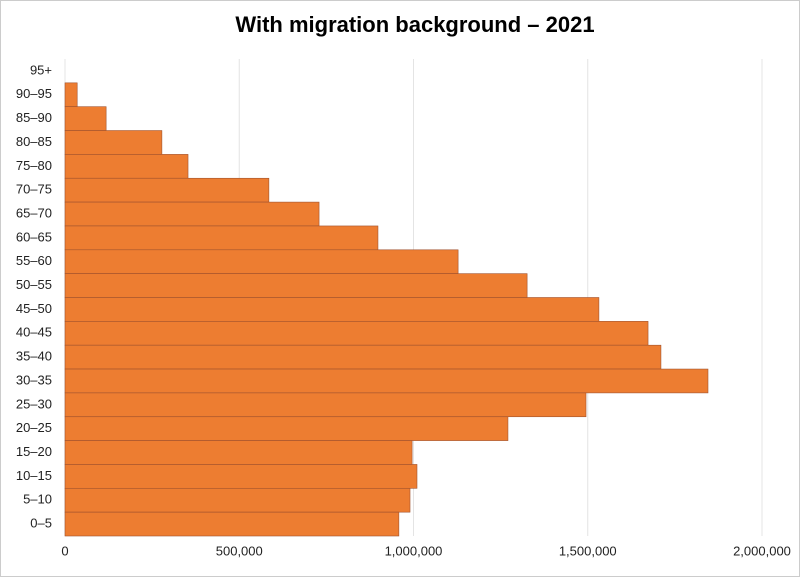  What do you see at coordinates (34, 451) in the screenshot?
I see `y-tick-label: 15–20` at bounding box center [34, 451].